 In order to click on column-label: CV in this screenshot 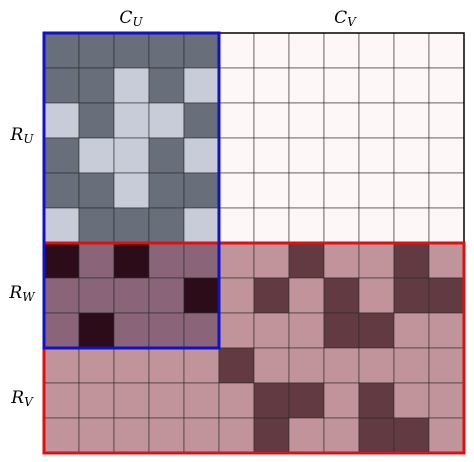, I will do `click(345, 18)`.